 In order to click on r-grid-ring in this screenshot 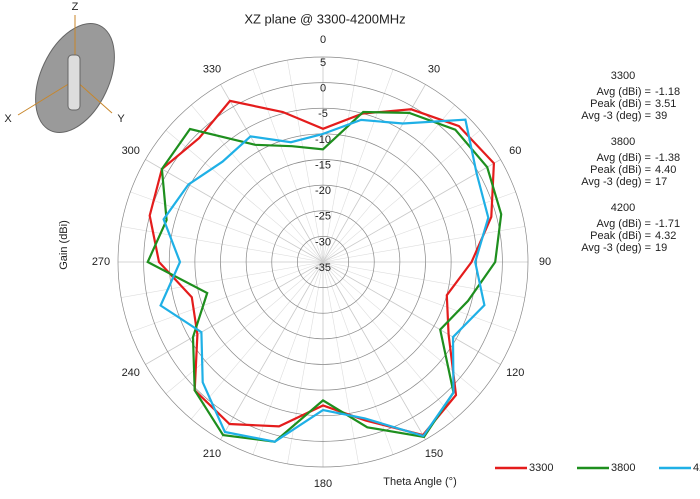, I will do `click(323, 262)`.